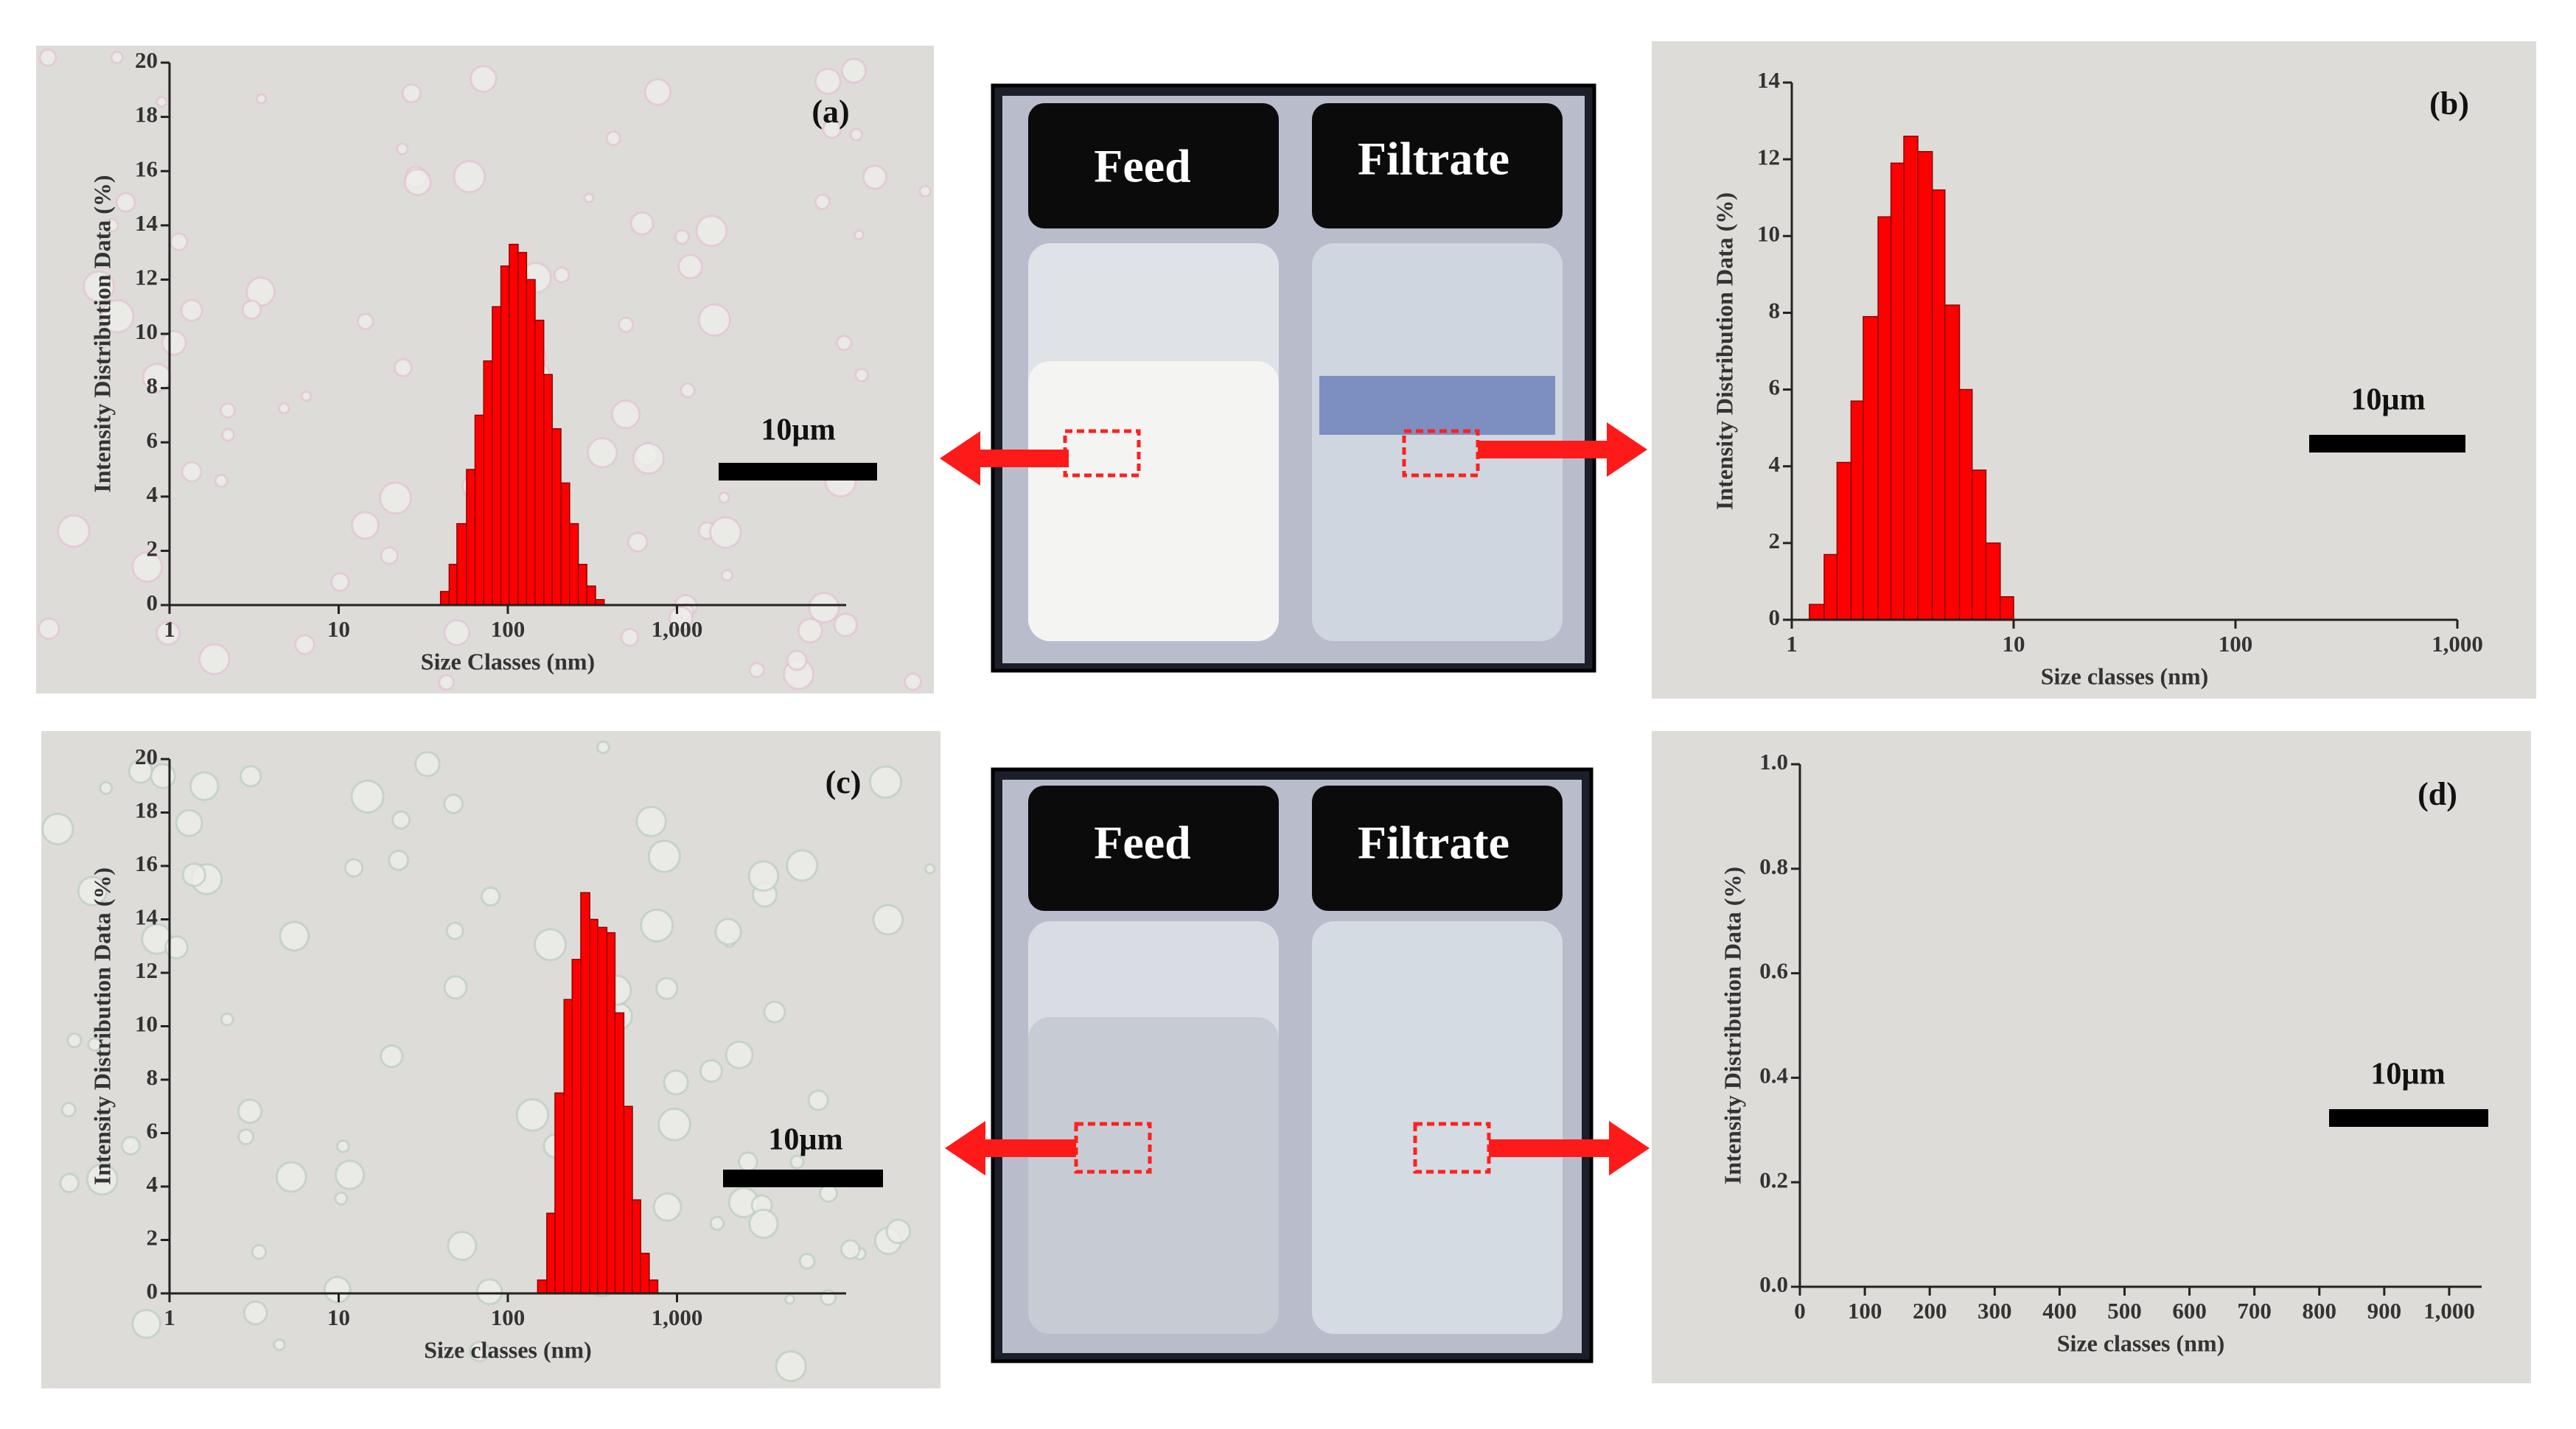 This screenshot has width=2576, height=1429. I want to click on x-tick-label: 10, so click(338, 1317).